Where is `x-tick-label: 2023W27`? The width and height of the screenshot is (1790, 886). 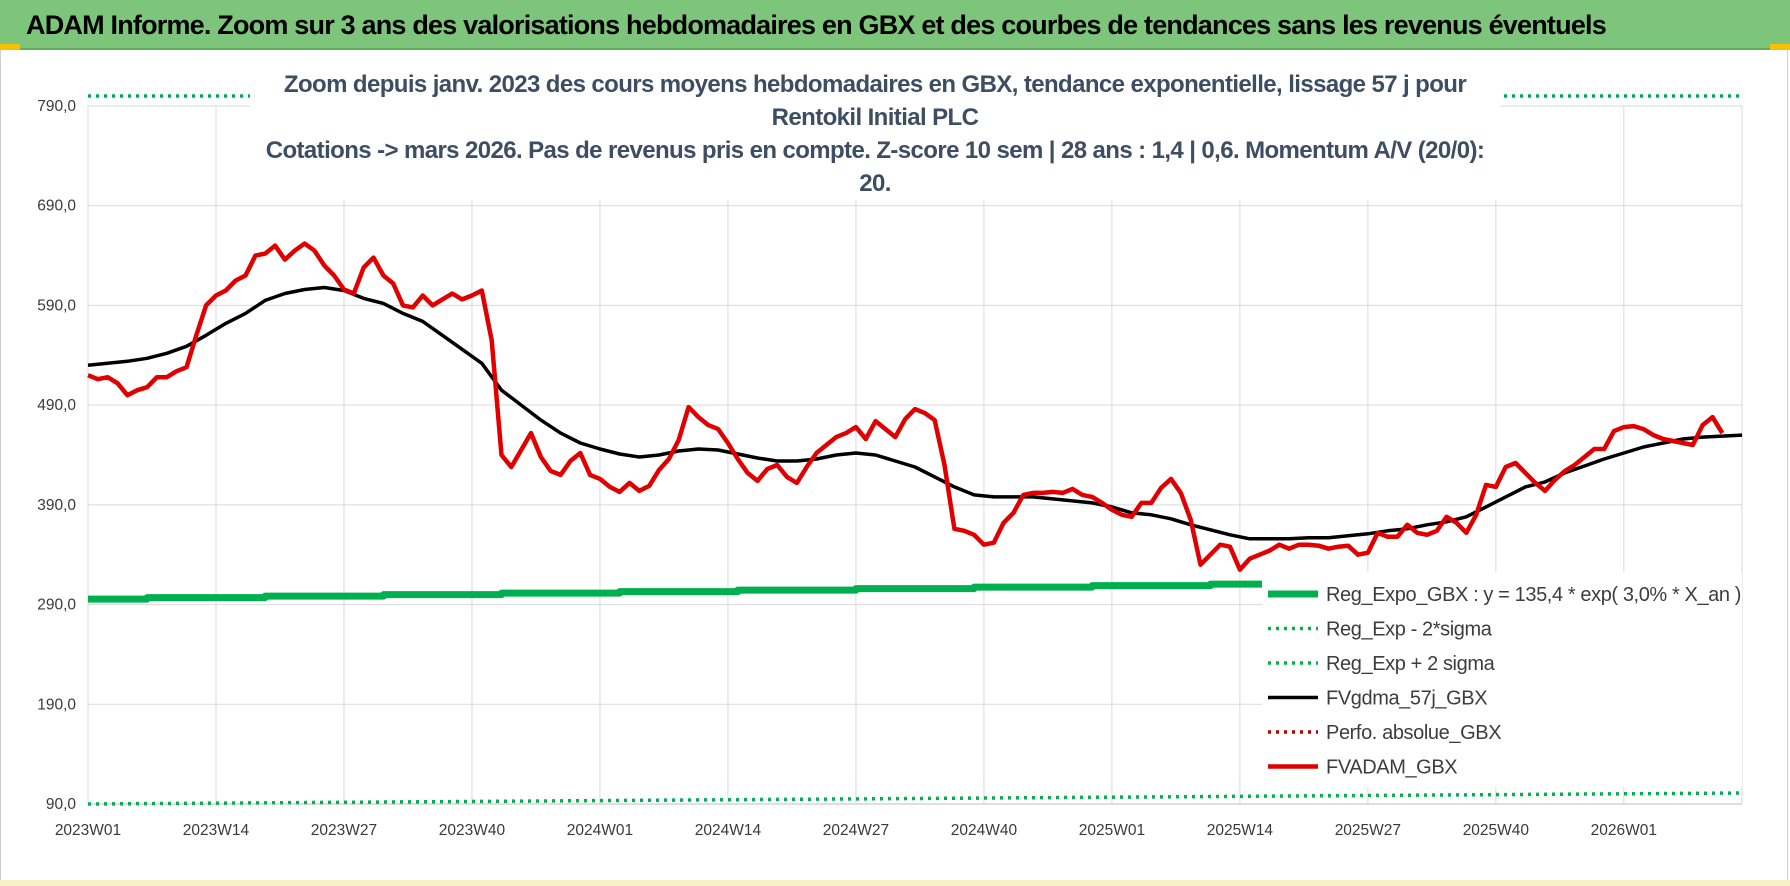 x-tick-label: 2023W27 is located at coordinates (344, 830).